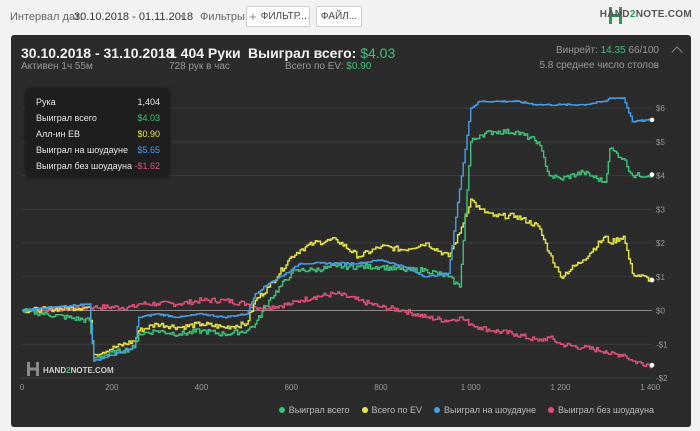 Image resolution: width=700 pixels, height=431 pixels. I want to click on tooltip-row: Выиграл без шоудауна -$1.62, so click(98, 168).